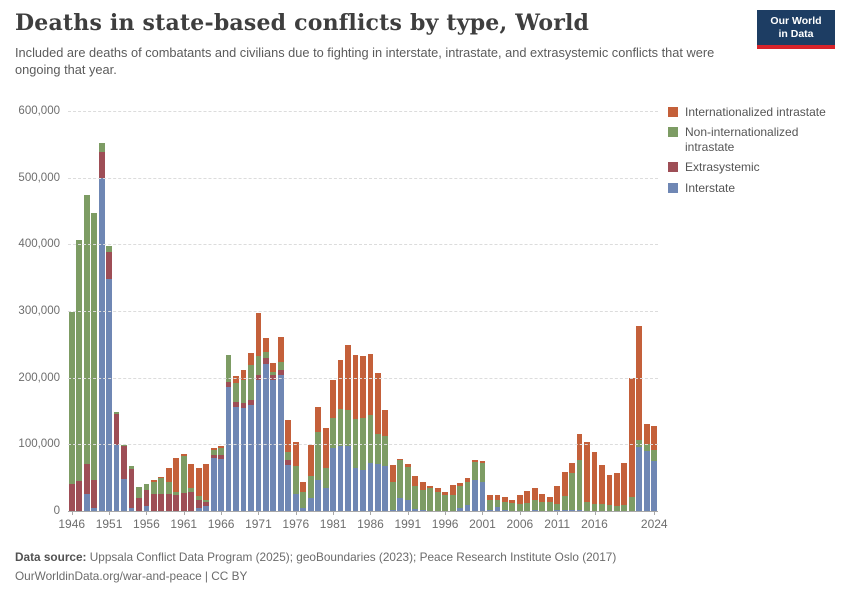 The width and height of the screenshot is (850, 600). What do you see at coordinates (79, 496) in the screenshot?
I see `bar-segment-1947-extrasystemic` at bounding box center [79, 496].